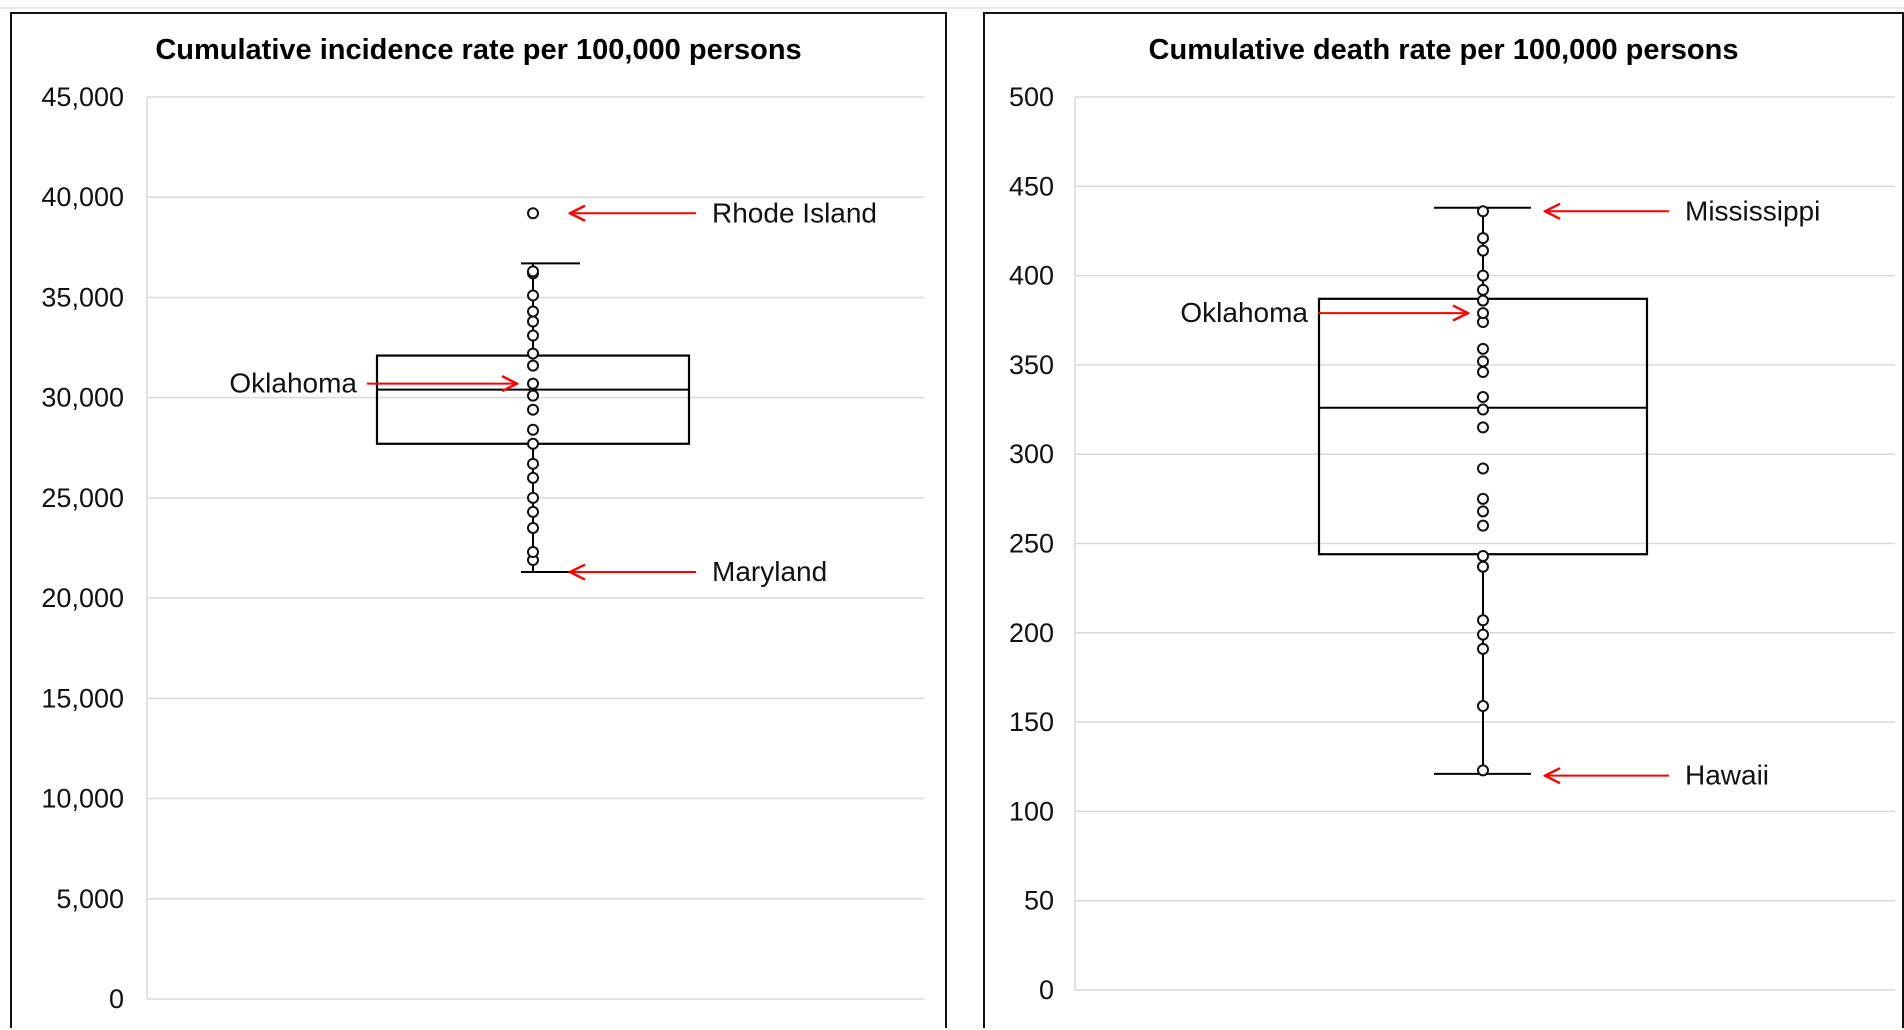 Image resolution: width=1904 pixels, height=1030 pixels. I want to click on death-y-tick-label: 500, so click(1031, 97).